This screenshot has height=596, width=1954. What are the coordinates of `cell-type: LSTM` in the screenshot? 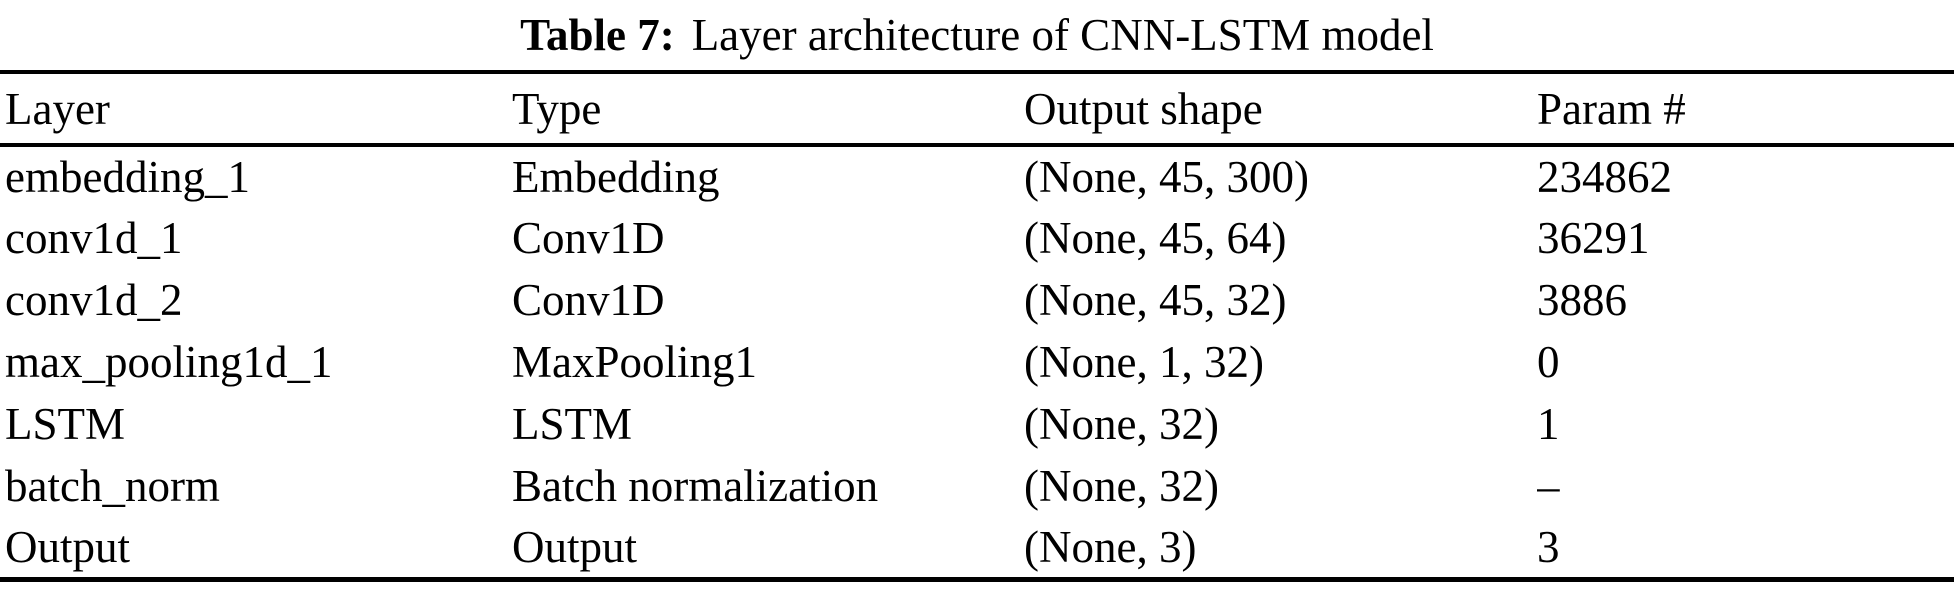 It's located at (572, 424).